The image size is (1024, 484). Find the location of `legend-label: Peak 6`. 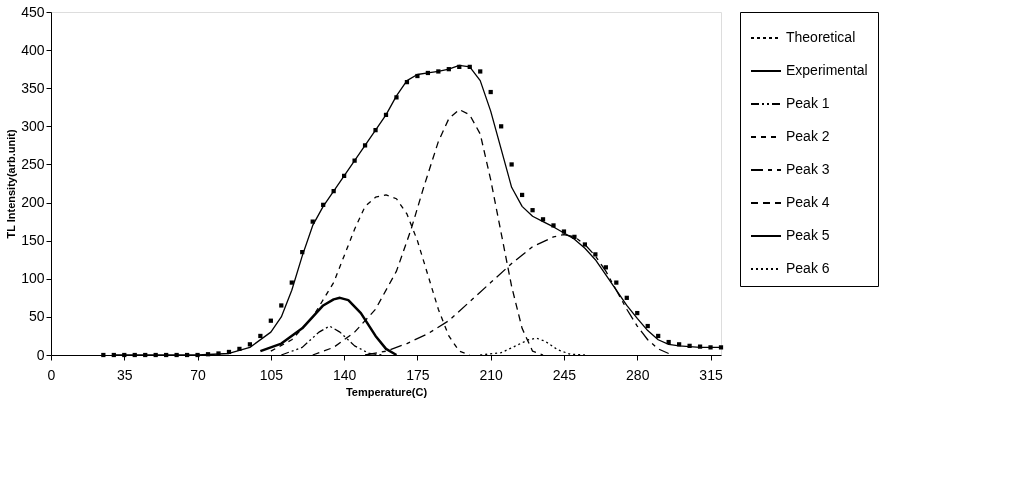

legend-label: Peak 6 is located at coordinates (808, 268).